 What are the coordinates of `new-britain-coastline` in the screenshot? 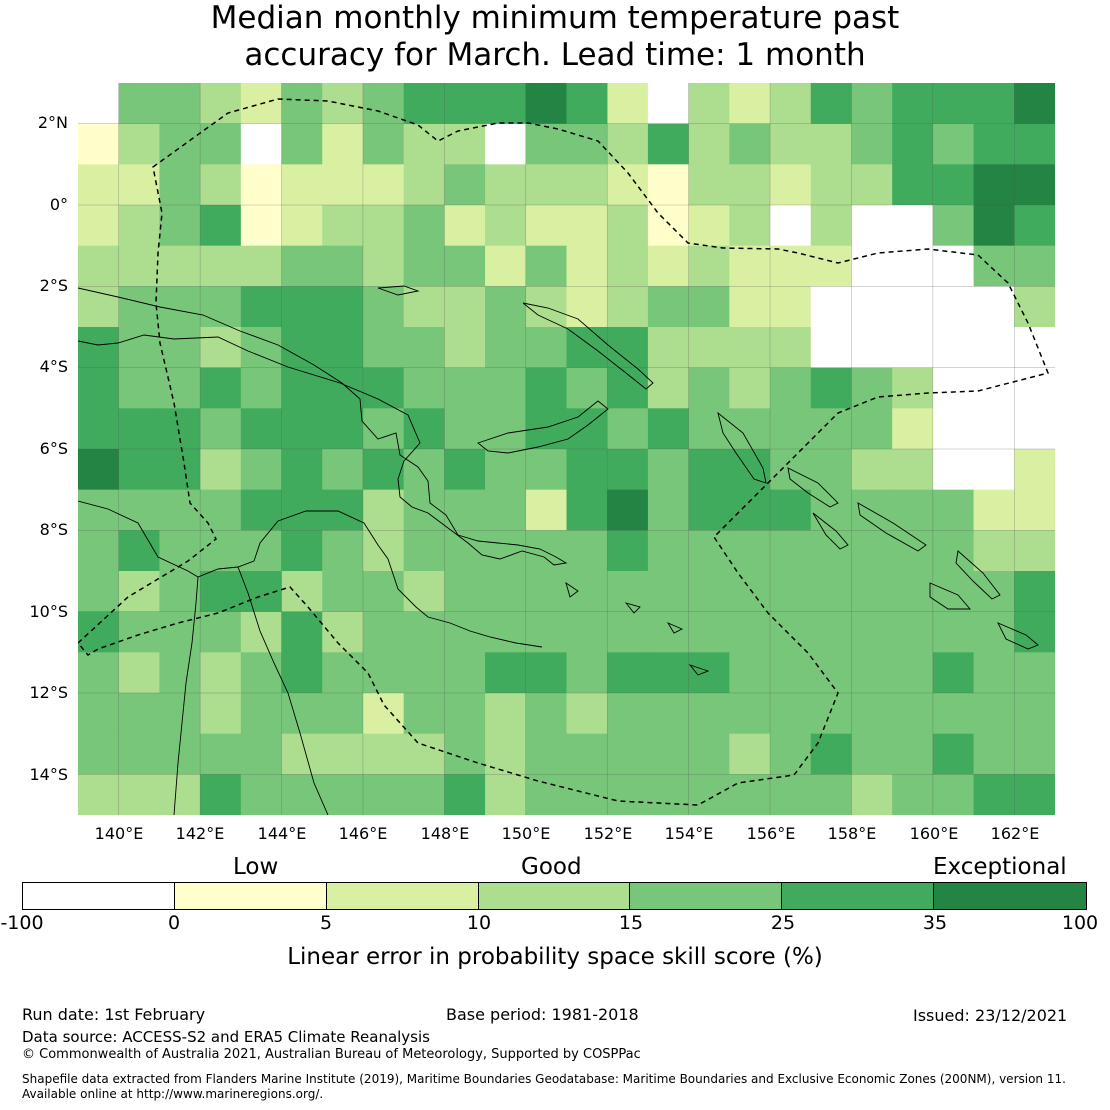 It's located at (543, 427).